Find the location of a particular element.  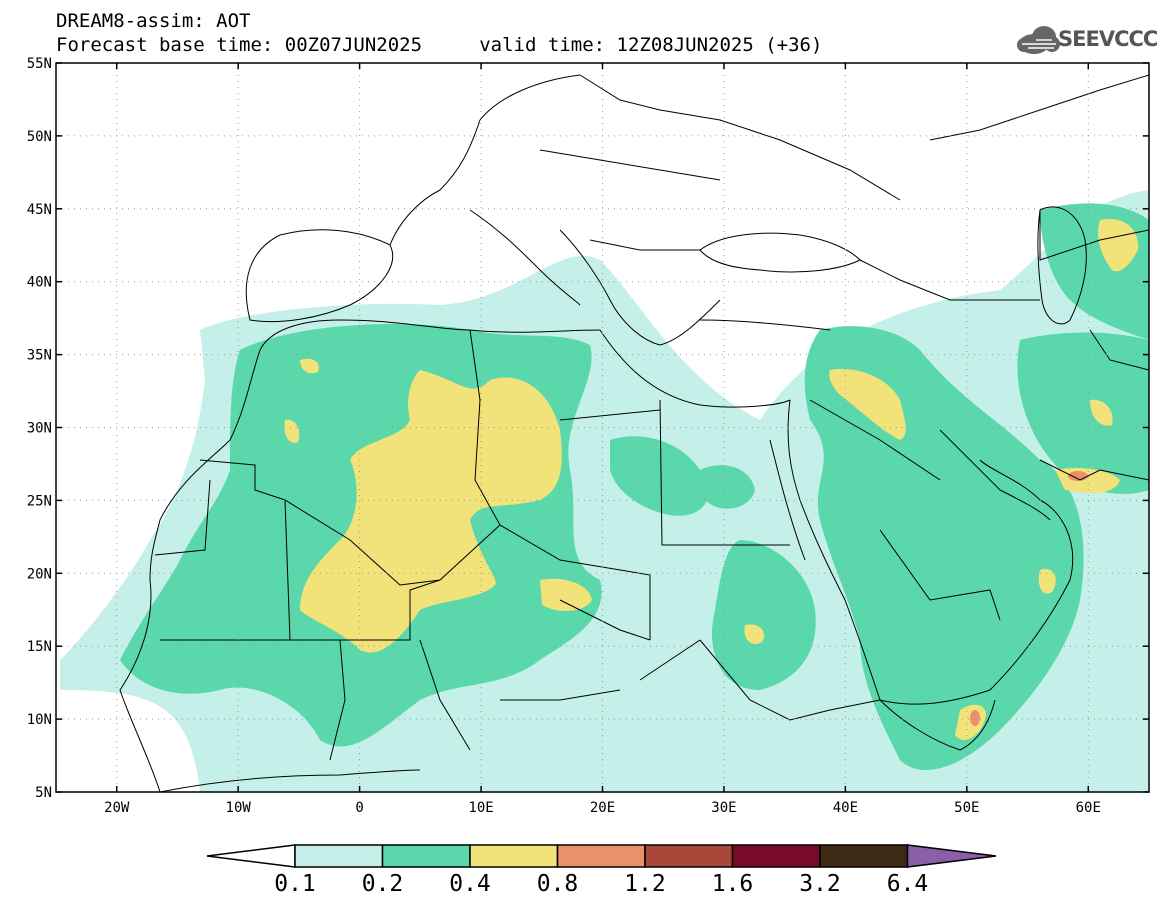

colorbar-over-arrow is located at coordinates (951, 856).